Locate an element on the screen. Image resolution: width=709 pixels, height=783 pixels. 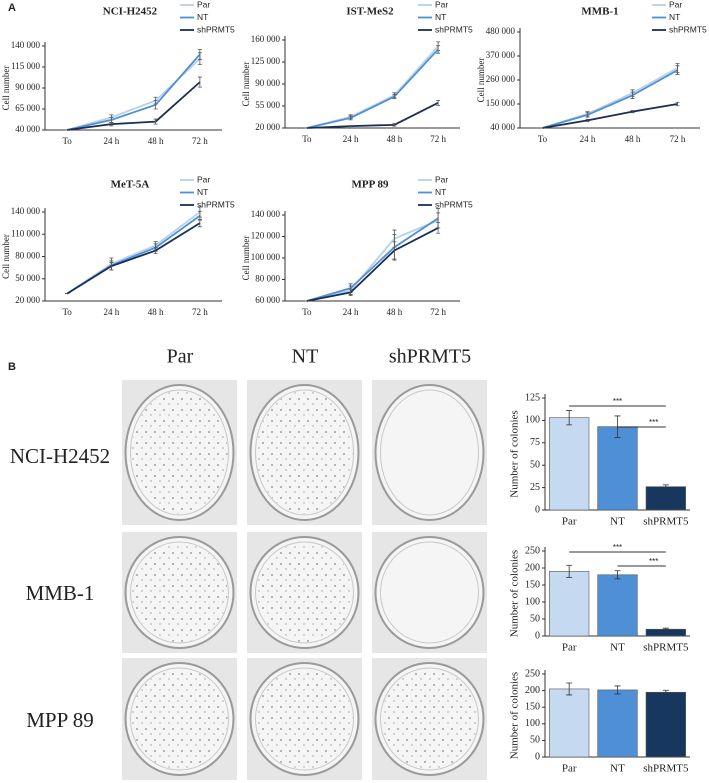
x-tick-label: Par is located at coordinates (569, 522).